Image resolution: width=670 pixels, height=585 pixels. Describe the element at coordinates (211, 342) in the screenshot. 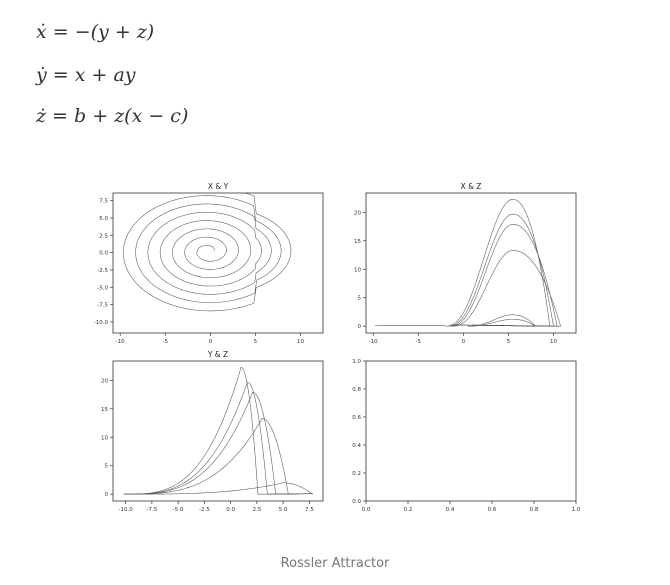

I see `x-tick-label-xy: 0` at that location.